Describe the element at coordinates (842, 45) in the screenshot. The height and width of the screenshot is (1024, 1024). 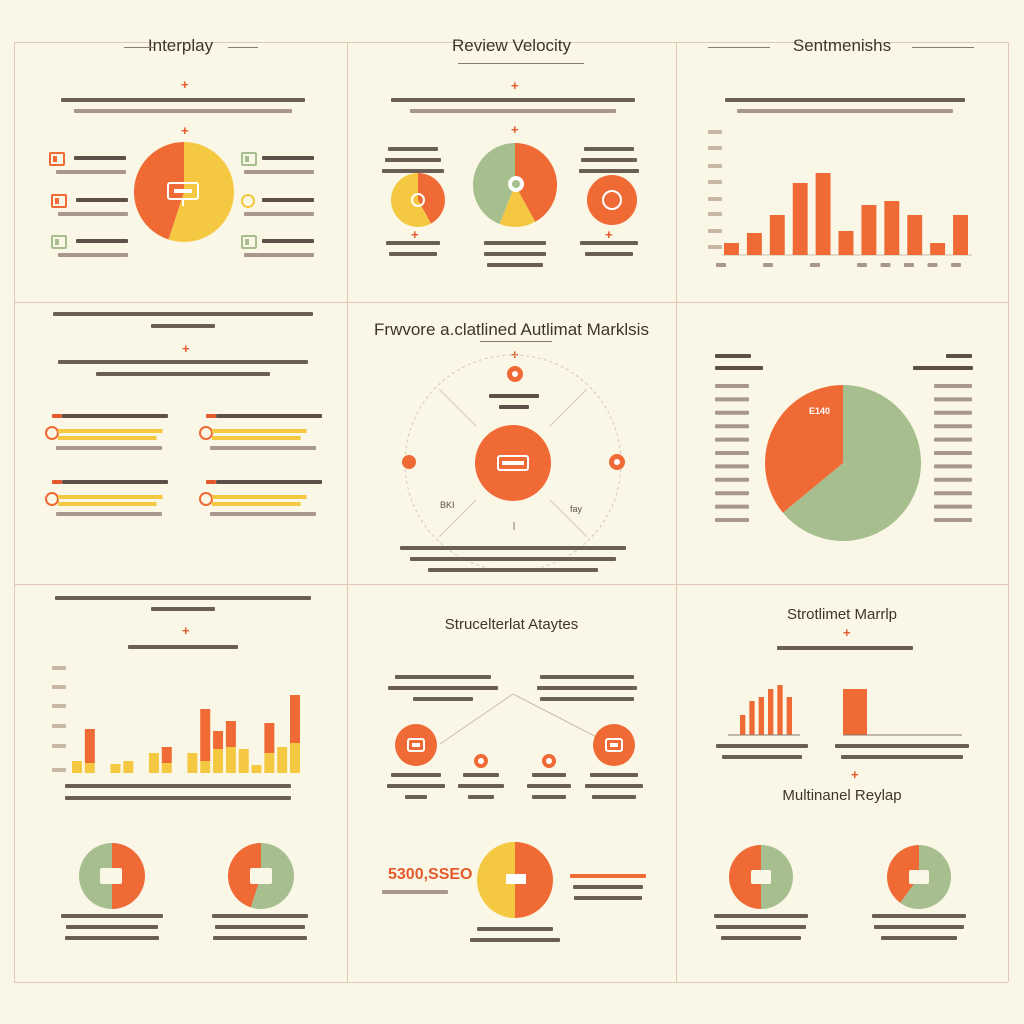
I see `panel-title: Sentmenishs` at that location.